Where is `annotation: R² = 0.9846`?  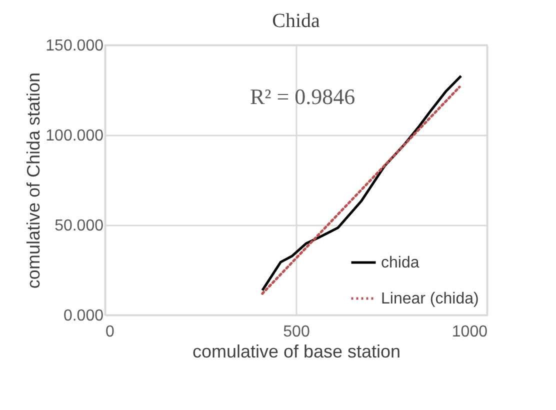
annotation: R² = 0.9846 is located at coordinates (303, 96).